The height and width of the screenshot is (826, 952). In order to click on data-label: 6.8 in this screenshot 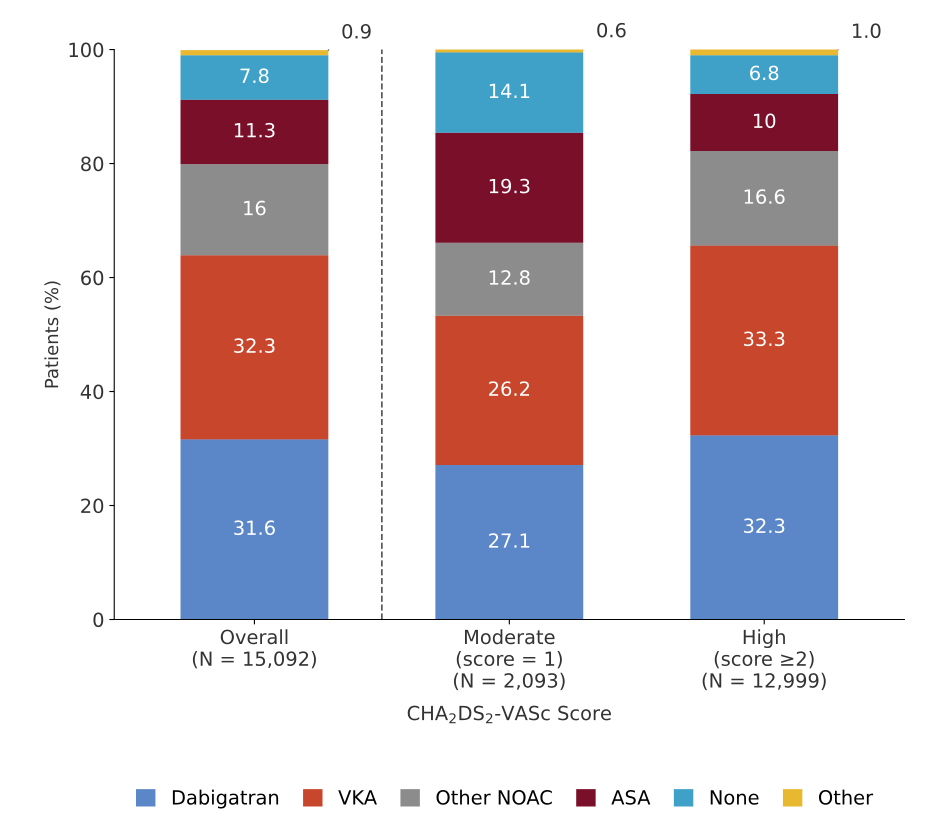, I will do `click(764, 73)`.